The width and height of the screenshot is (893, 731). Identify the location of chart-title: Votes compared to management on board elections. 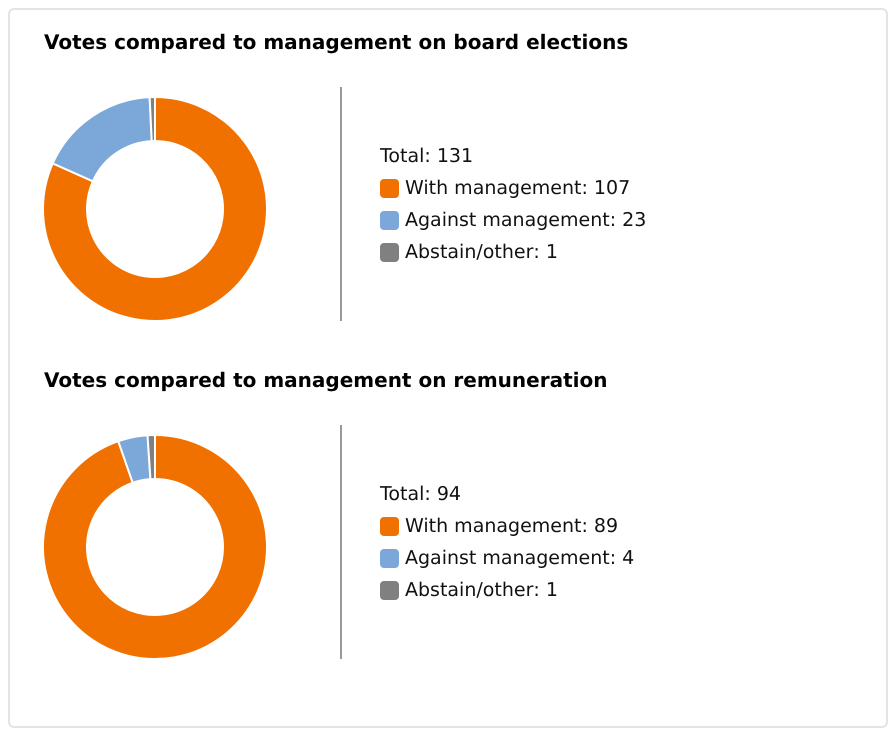
(337, 42).